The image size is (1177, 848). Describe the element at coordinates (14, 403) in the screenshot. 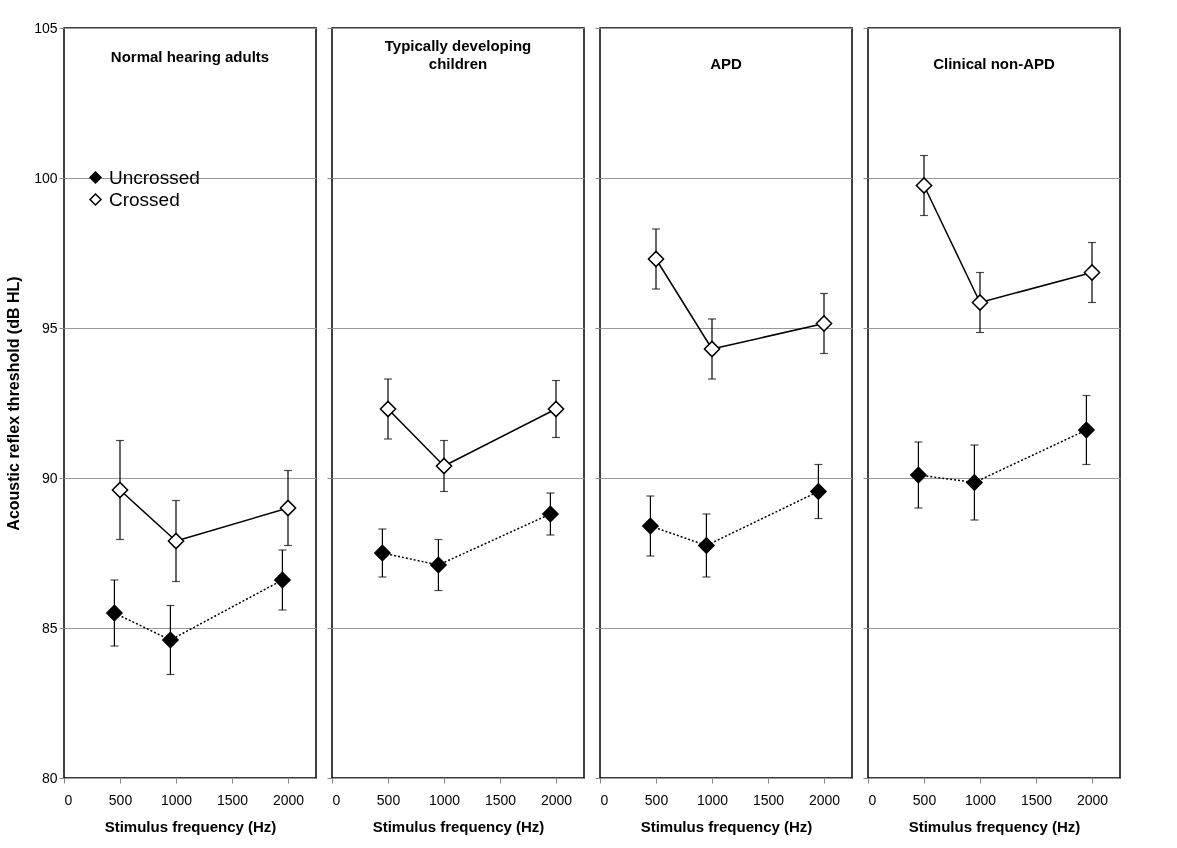

I see `y-axis-title: Acoustic reflex threshold (dB HL)` at that location.